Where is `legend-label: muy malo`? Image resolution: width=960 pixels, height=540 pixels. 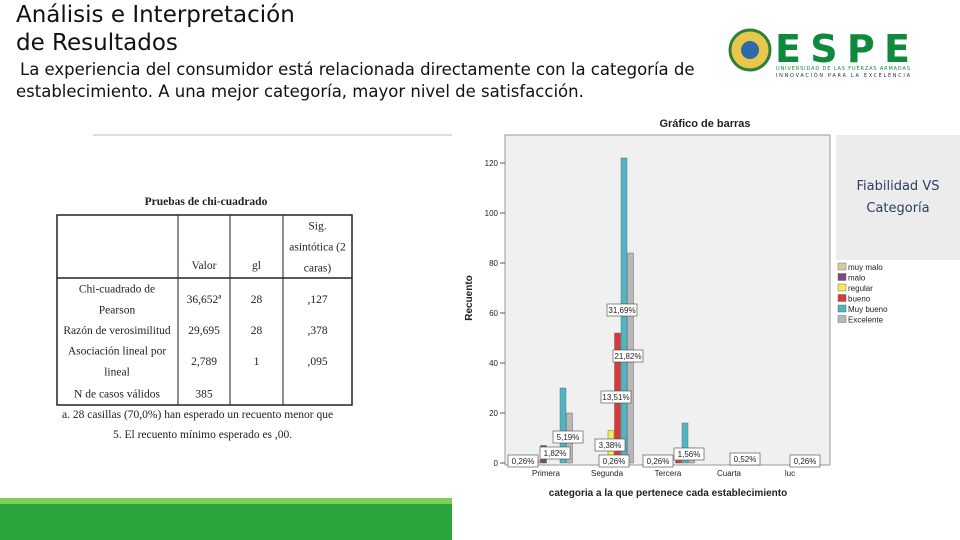 legend-label: muy malo is located at coordinates (865, 267).